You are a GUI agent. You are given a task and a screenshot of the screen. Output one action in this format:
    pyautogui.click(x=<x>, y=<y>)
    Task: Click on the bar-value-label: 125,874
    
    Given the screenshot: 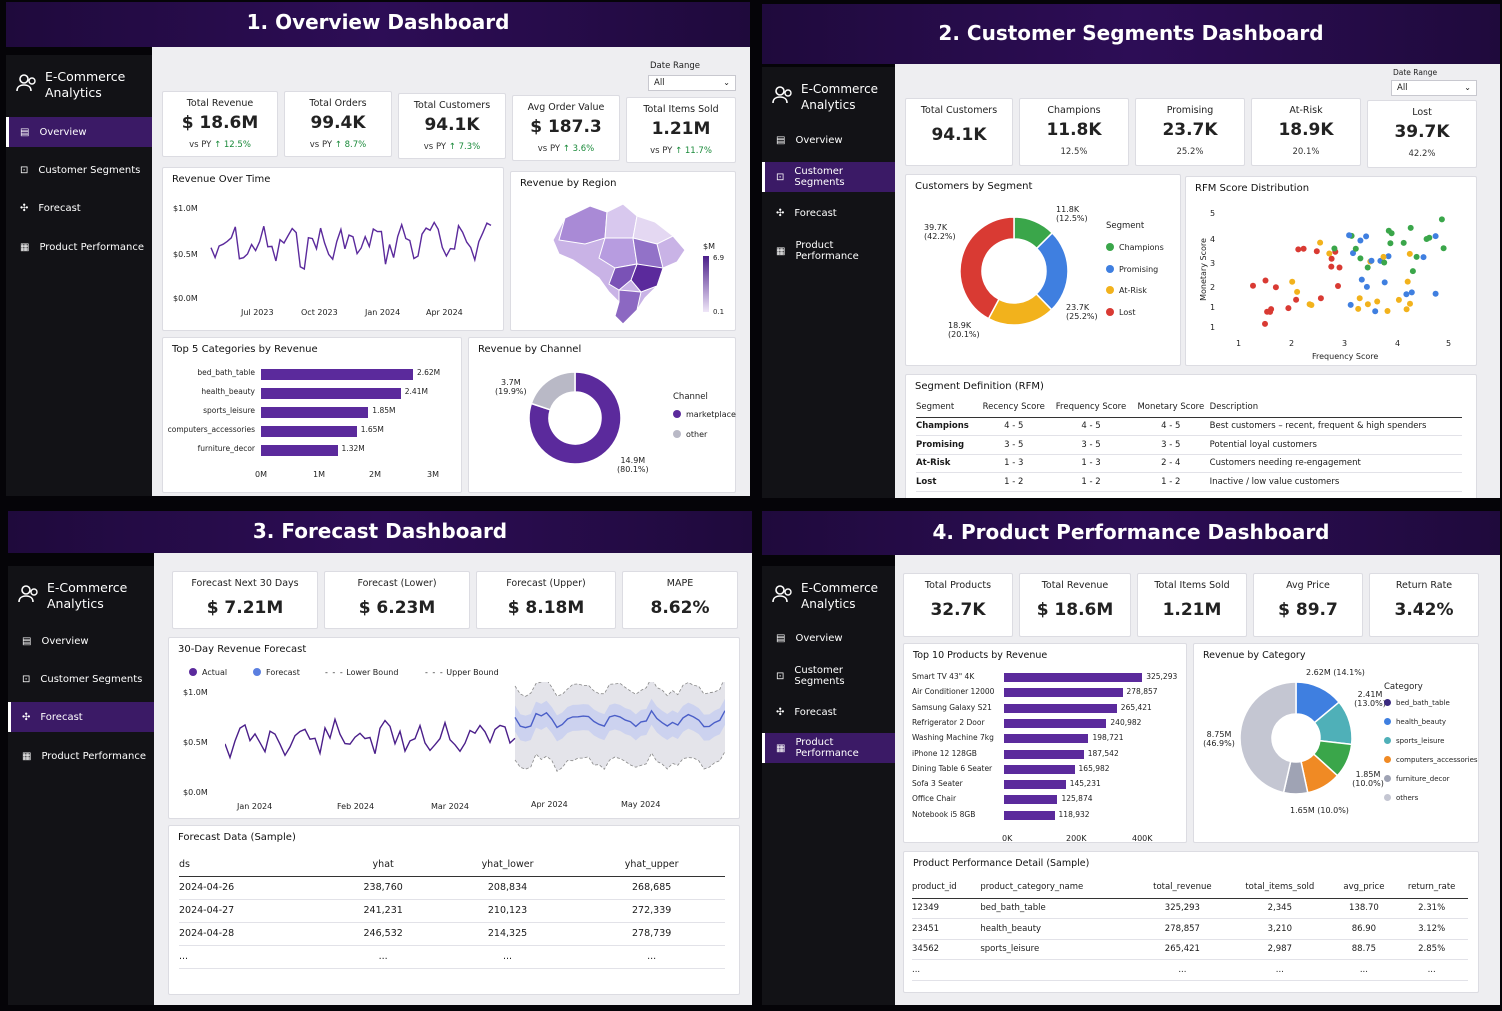 What is the action you would take?
    pyautogui.click(x=1077, y=799)
    